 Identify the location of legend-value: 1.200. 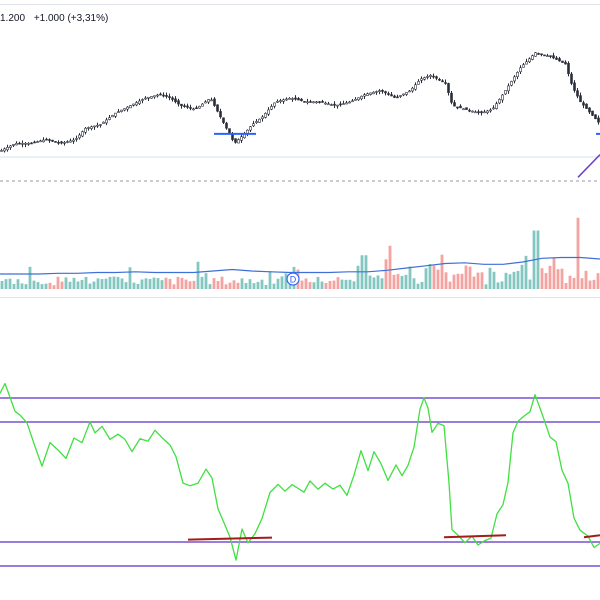
(13, 18).